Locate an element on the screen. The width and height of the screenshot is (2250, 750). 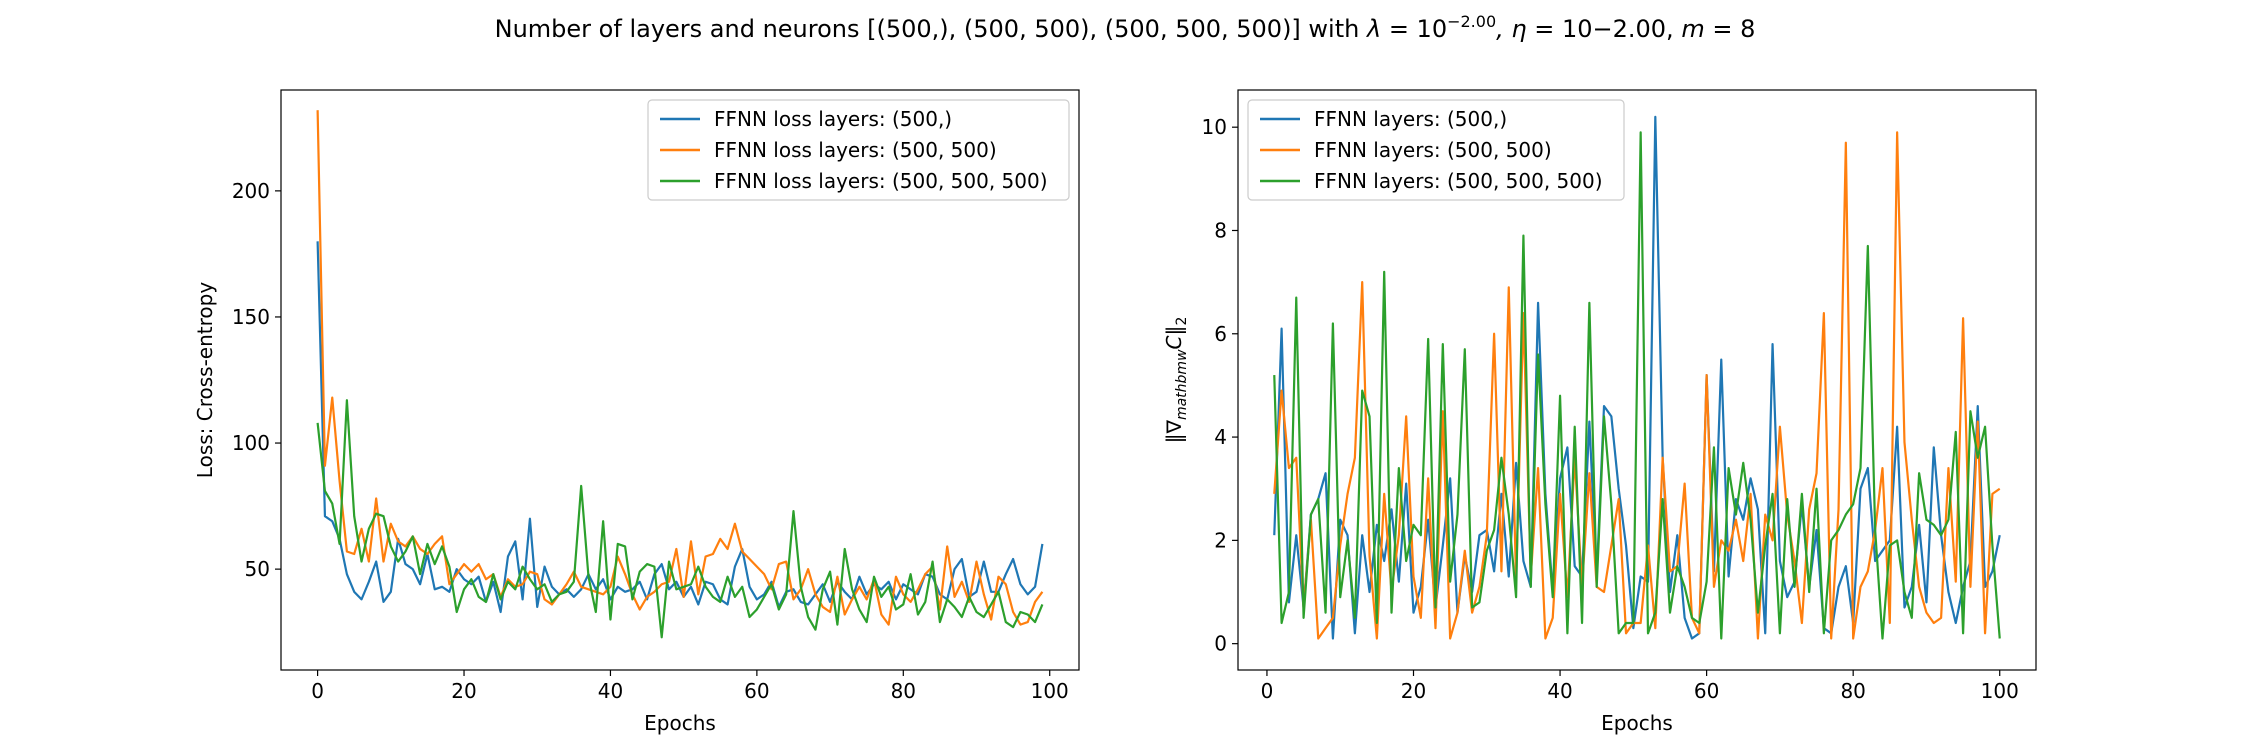
grad-x-tick-label: 0 is located at coordinates (1267, 691).